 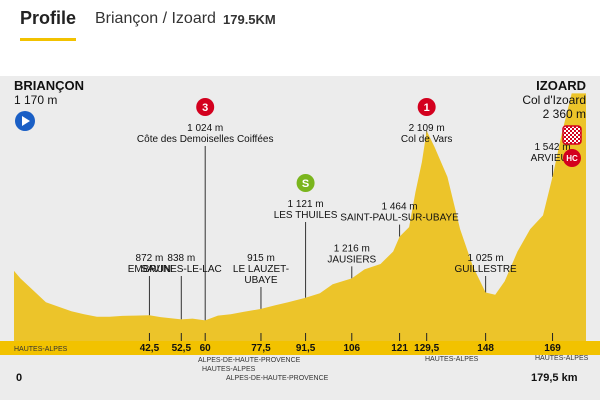 I want to click on title-underline, so click(x=48, y=39).